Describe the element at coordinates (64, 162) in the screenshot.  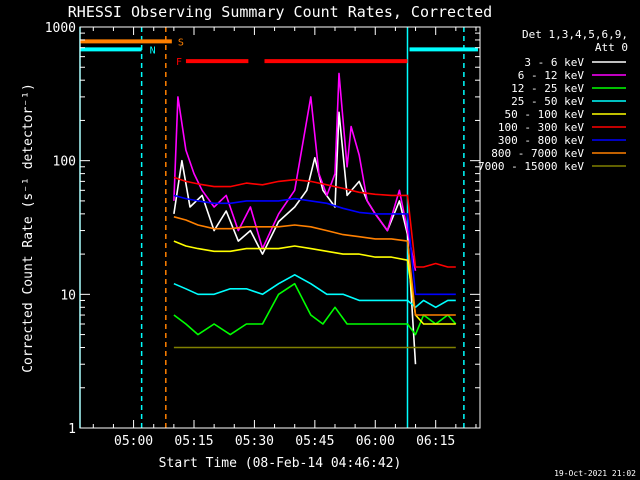
I see `y-tick-label-2: 100` at that location.